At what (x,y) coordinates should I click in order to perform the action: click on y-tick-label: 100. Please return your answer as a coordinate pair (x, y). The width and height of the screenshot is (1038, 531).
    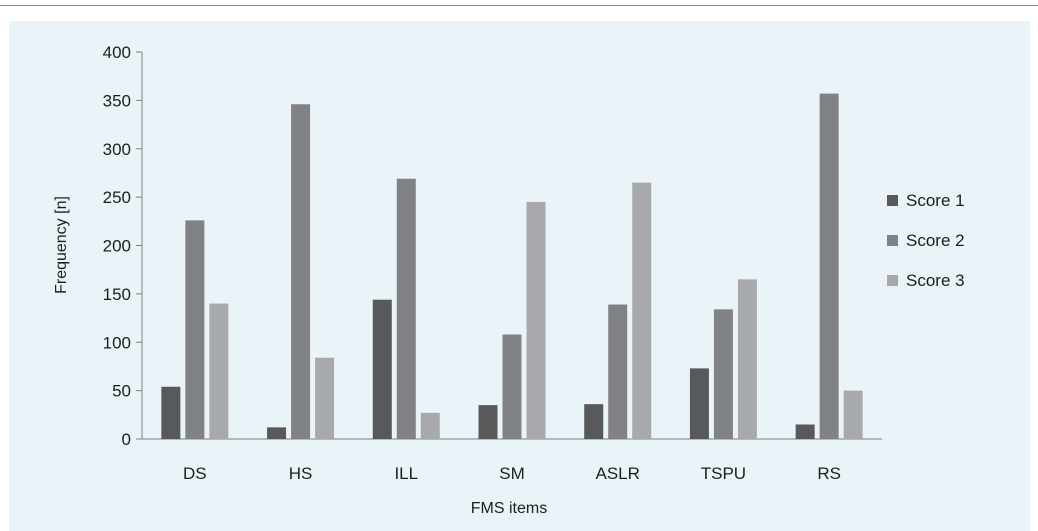
    Looking at the image, I should click on (117, 342).